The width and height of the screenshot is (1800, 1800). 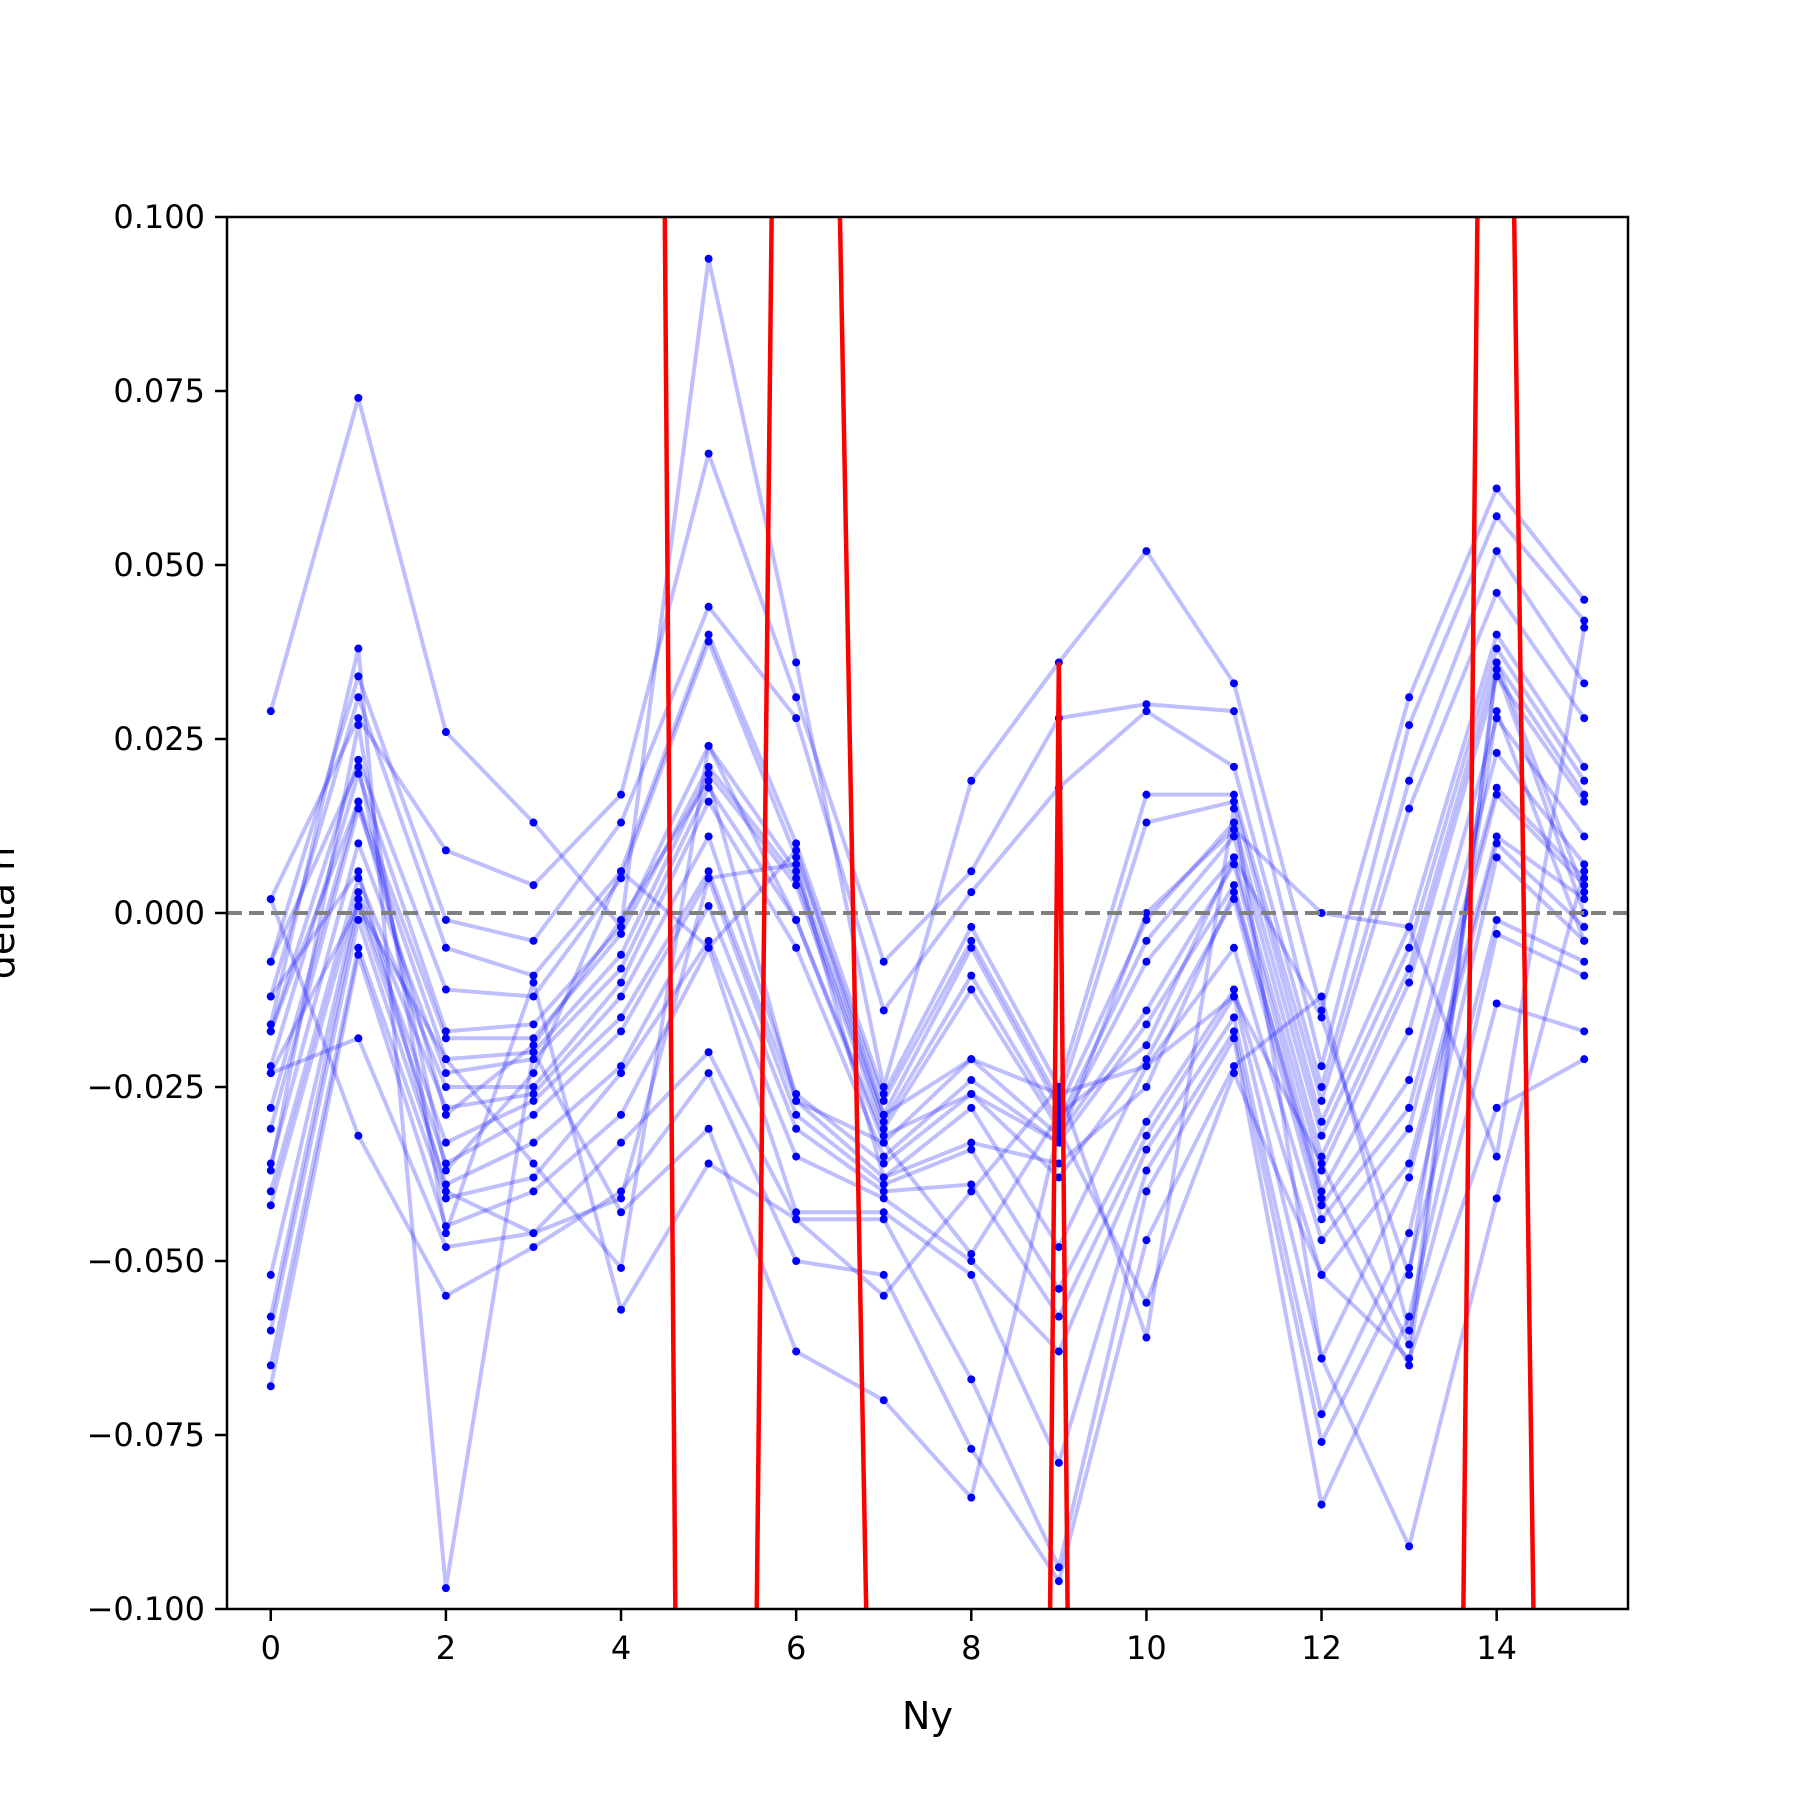 What do you see at coordinates (146, 1087) in the screenshot?
I see `y-tick-label: −0.025` at bounding box center [146, 1087].